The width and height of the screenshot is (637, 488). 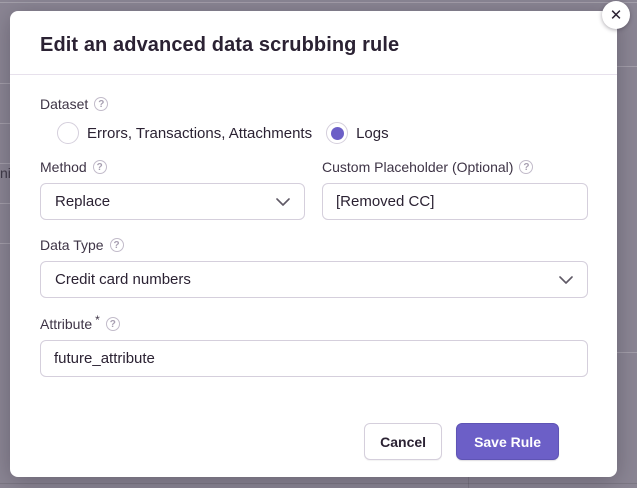 What do you see at coordinates (63, 167) in the screenshot?
I see `method-label: Method` at bounding box center [63, 167].